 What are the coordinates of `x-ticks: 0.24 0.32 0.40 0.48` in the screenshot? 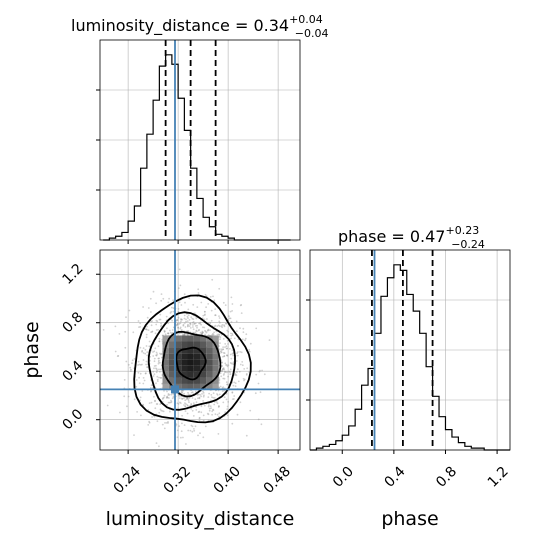 It's located at (202, 473).